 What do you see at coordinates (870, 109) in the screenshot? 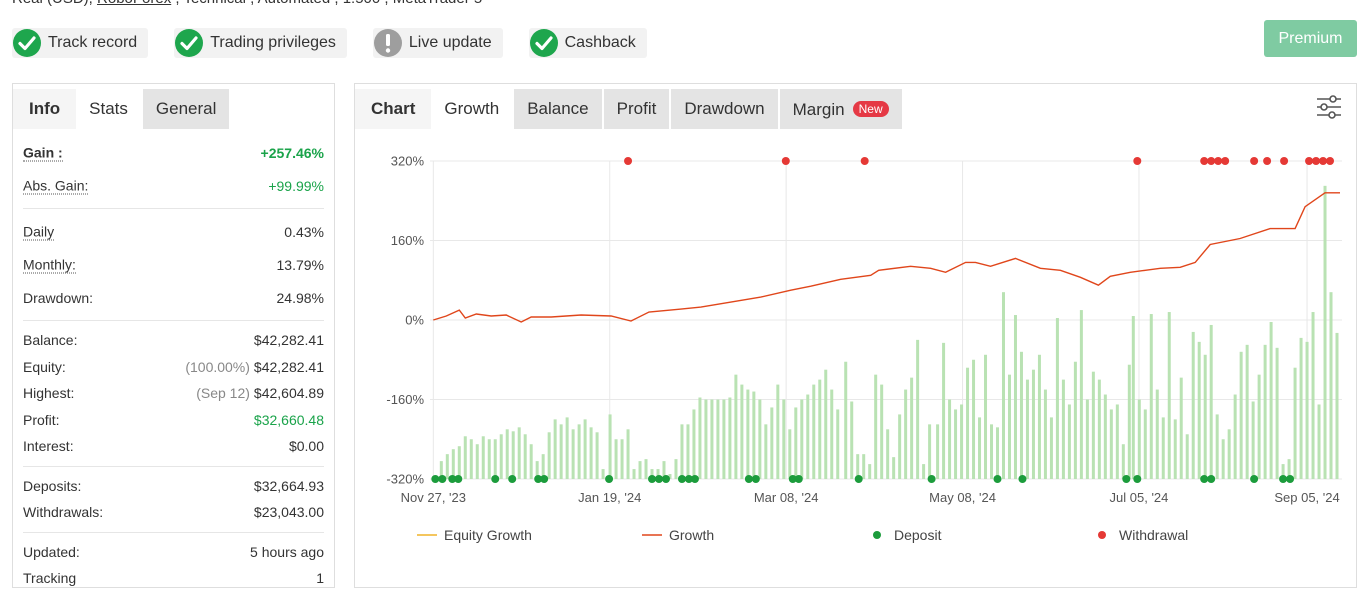
I see `new-badge: New` at bounding box center [870, 109].